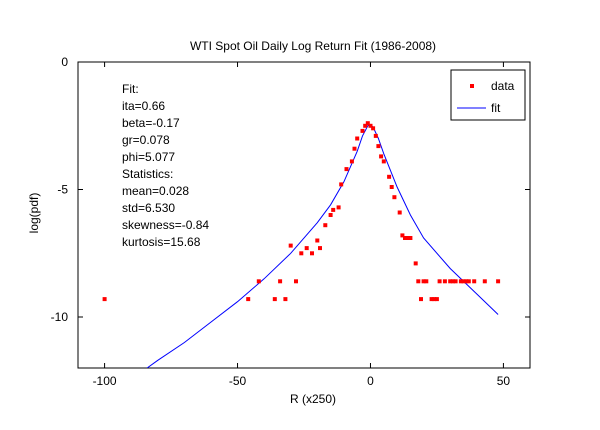 This screenshot has height=430, width=600. I want to click on annotation-line: Statistics:, so click(147, 174).